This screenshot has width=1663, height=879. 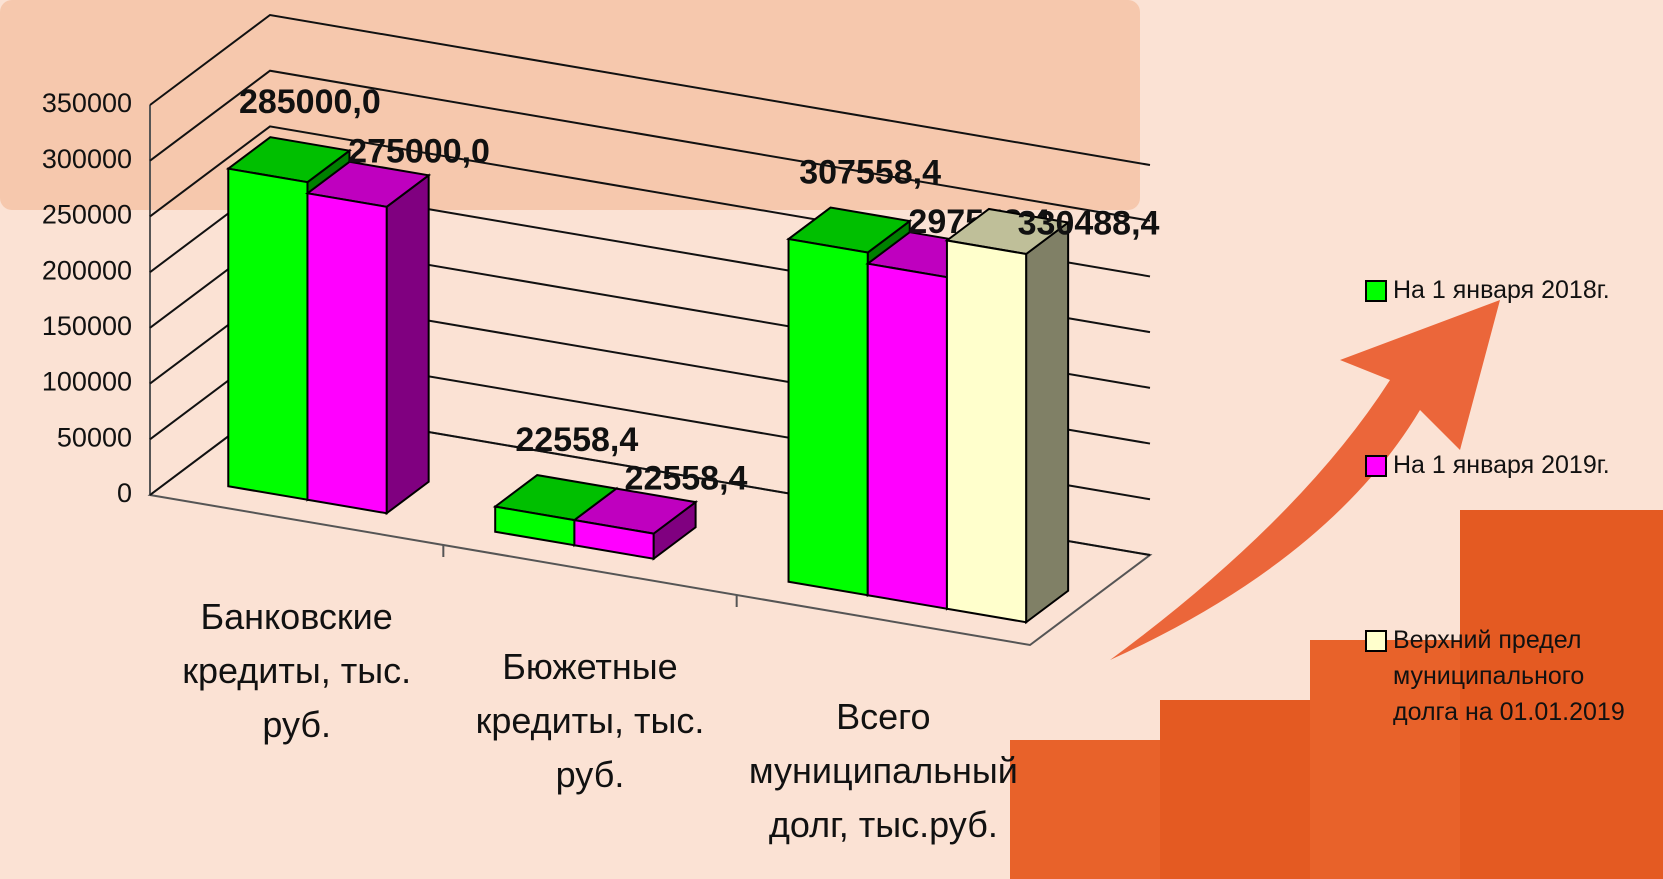 What do you see at coordinates (87, 103) in the screenshot?
I see `y-tick-label: 350000` at bounding box center [87, 103].